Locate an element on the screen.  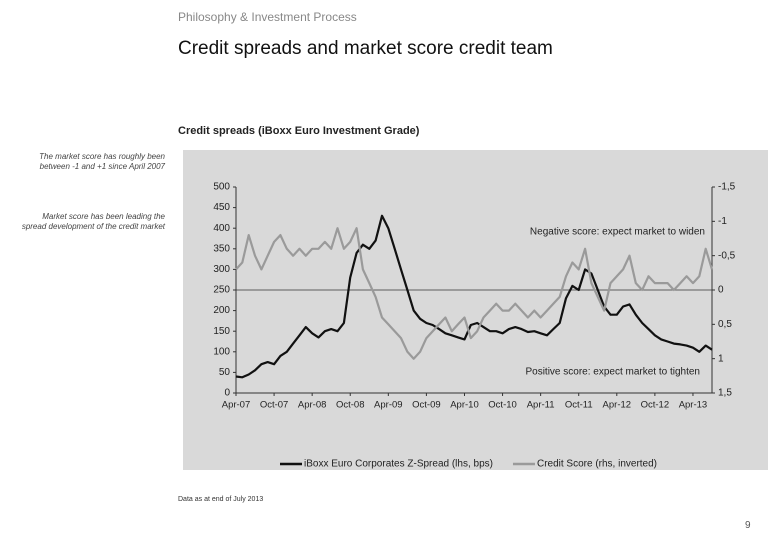
y-tick-label: 150 is located at coordinates (221, 331).